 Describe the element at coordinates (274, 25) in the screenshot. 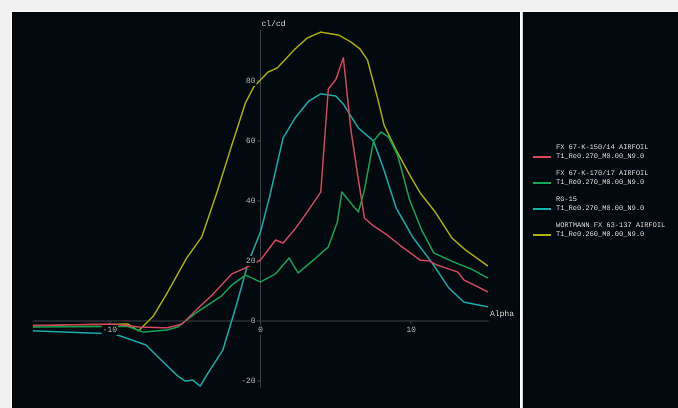

I see `y-axis-title: cl/cd` at that location.